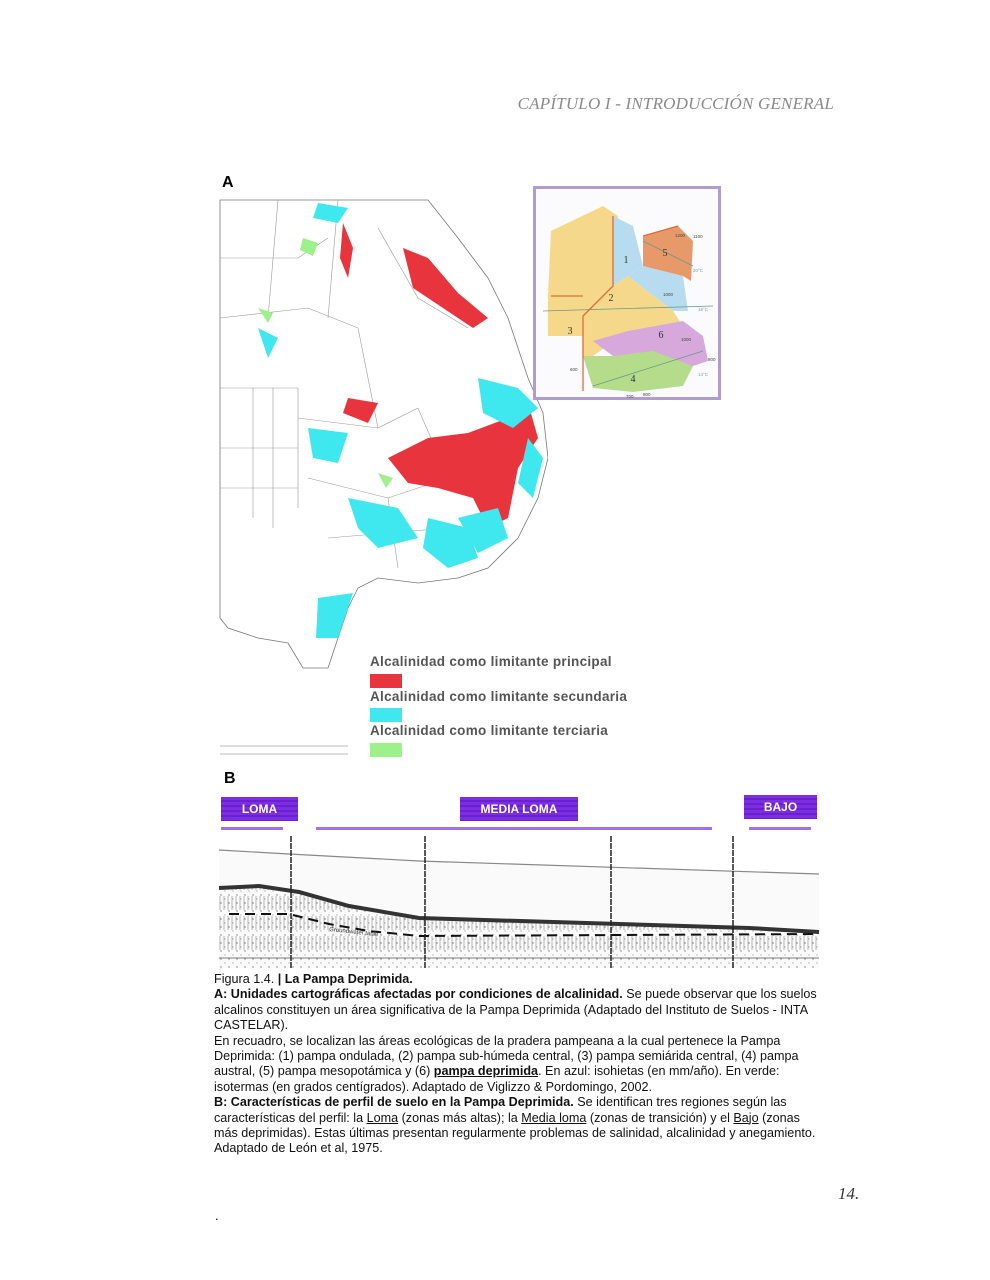 The image size is (990, 1280). I want to click on alkalinity-map, so click(383, 477).